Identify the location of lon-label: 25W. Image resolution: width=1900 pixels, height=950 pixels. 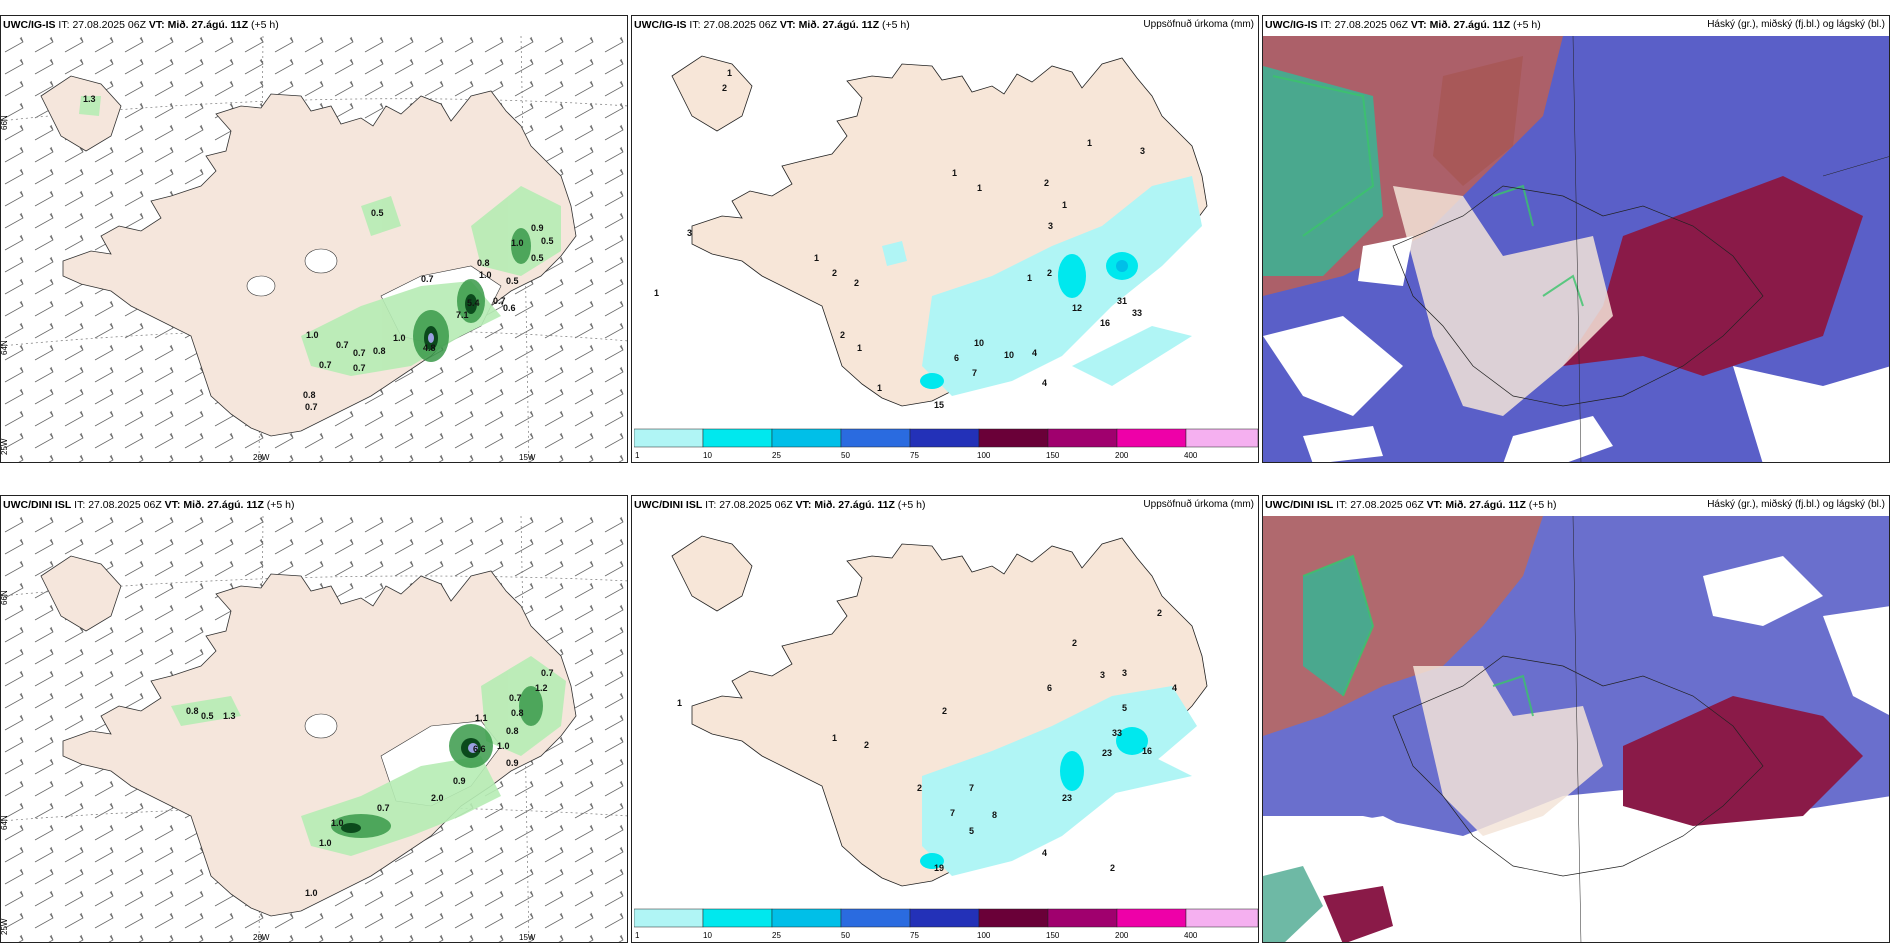
(5, 926).